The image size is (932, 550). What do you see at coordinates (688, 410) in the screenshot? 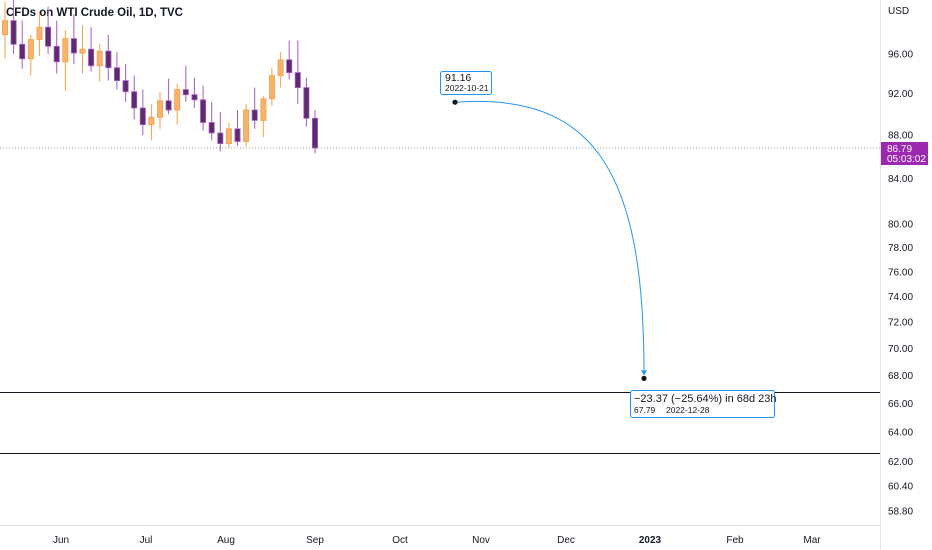
I see `target-callout-date: 2022-12-28` at bounding box center [688, 410].